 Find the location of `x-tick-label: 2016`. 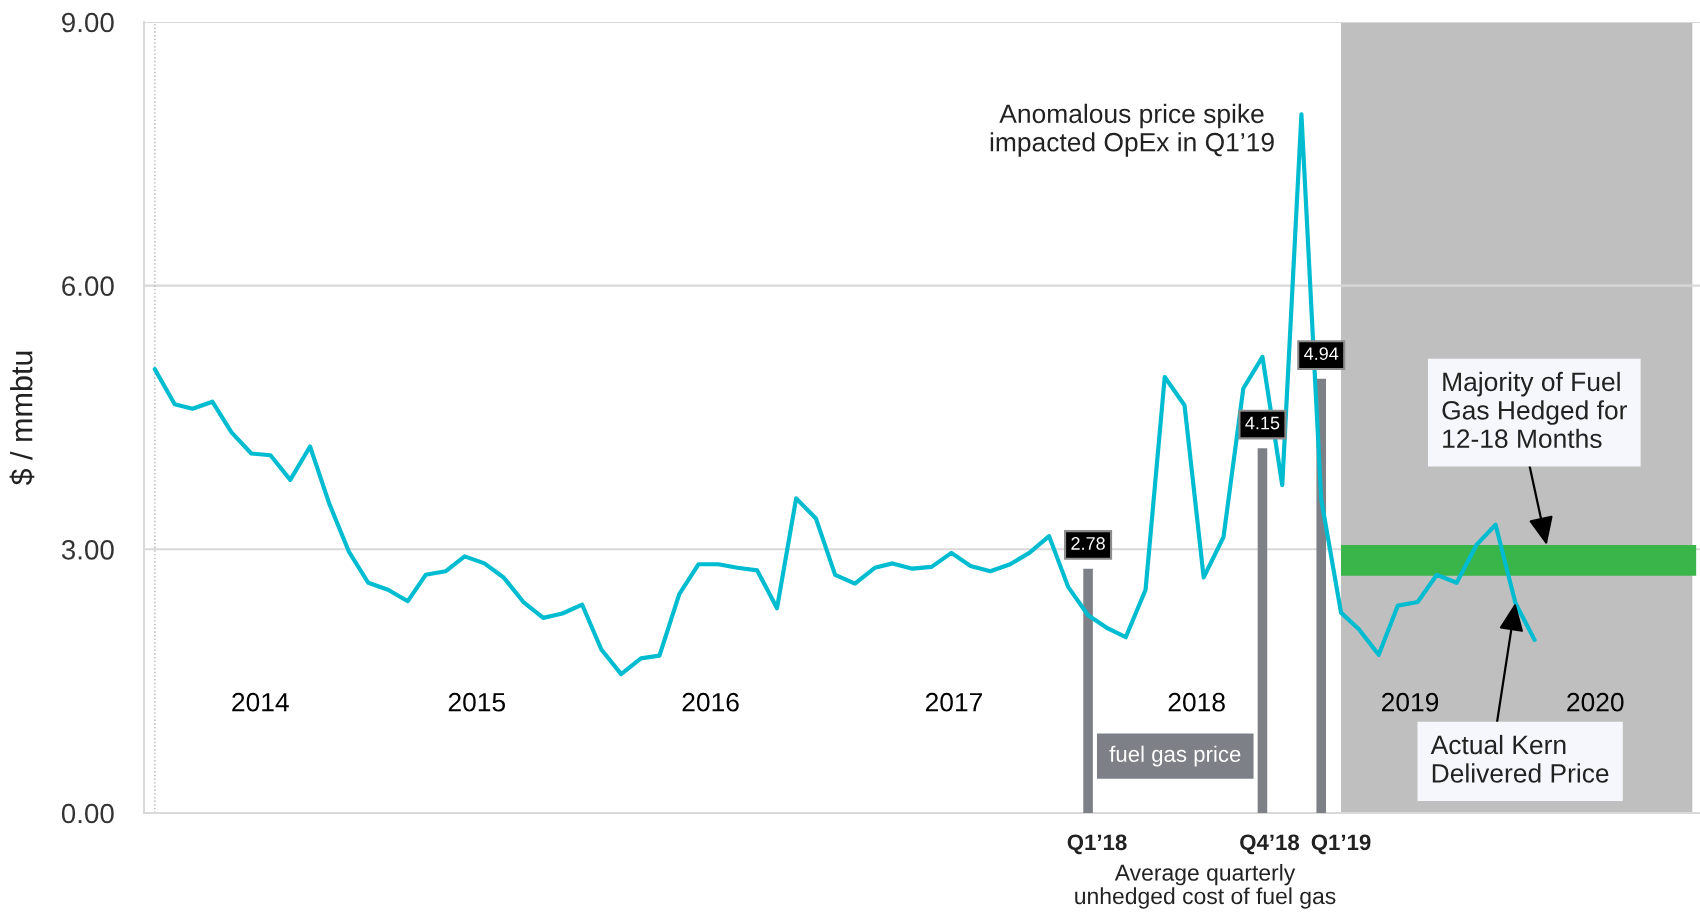

x-tick-label: 2016 is located at coordinates (710, 702).